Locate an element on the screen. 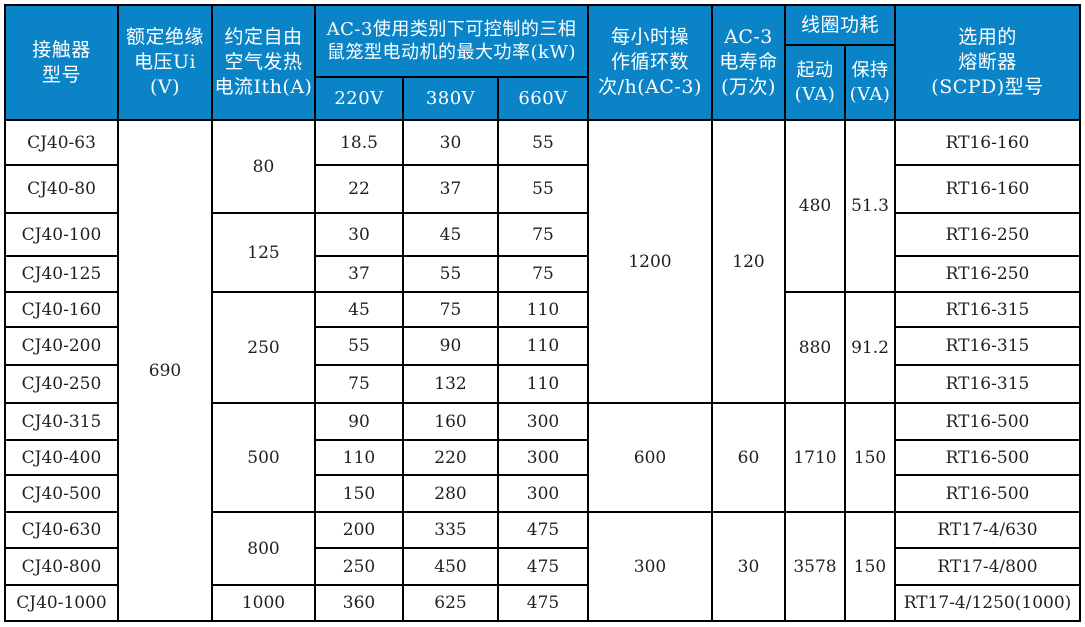  cycles-cell: 1200 is located at coordinates (650, 261).